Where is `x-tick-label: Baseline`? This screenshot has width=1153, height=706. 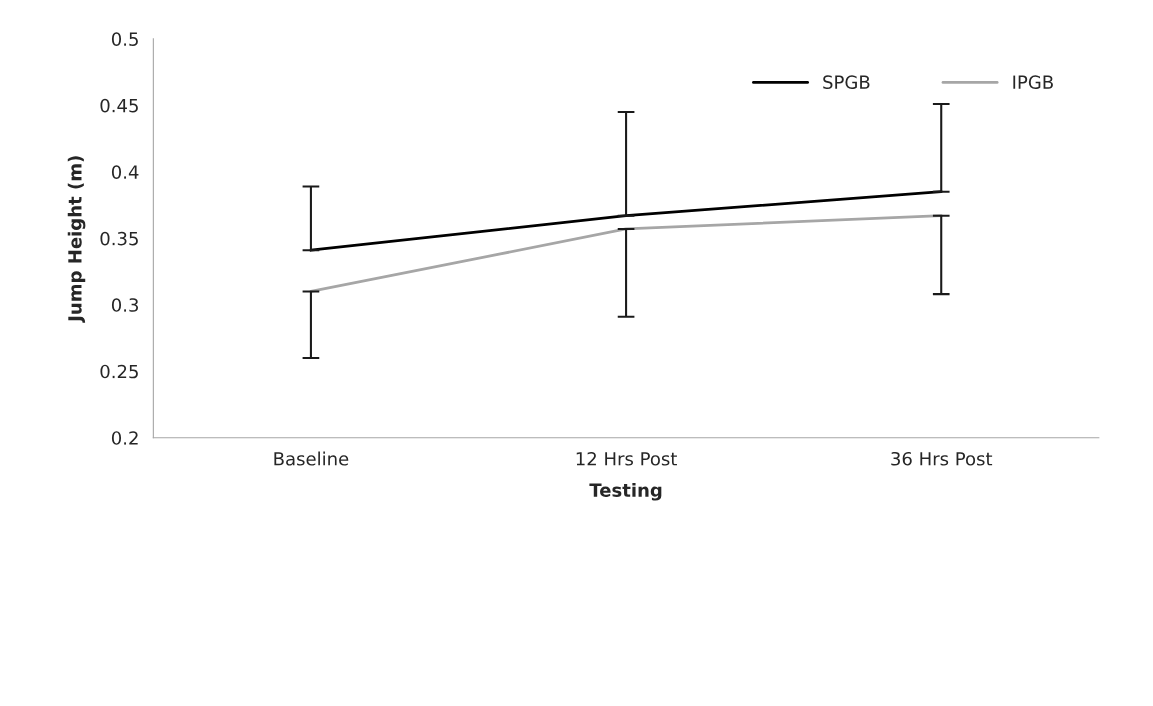
x-tick-label: Baseline is located at coordinates (311, 458).